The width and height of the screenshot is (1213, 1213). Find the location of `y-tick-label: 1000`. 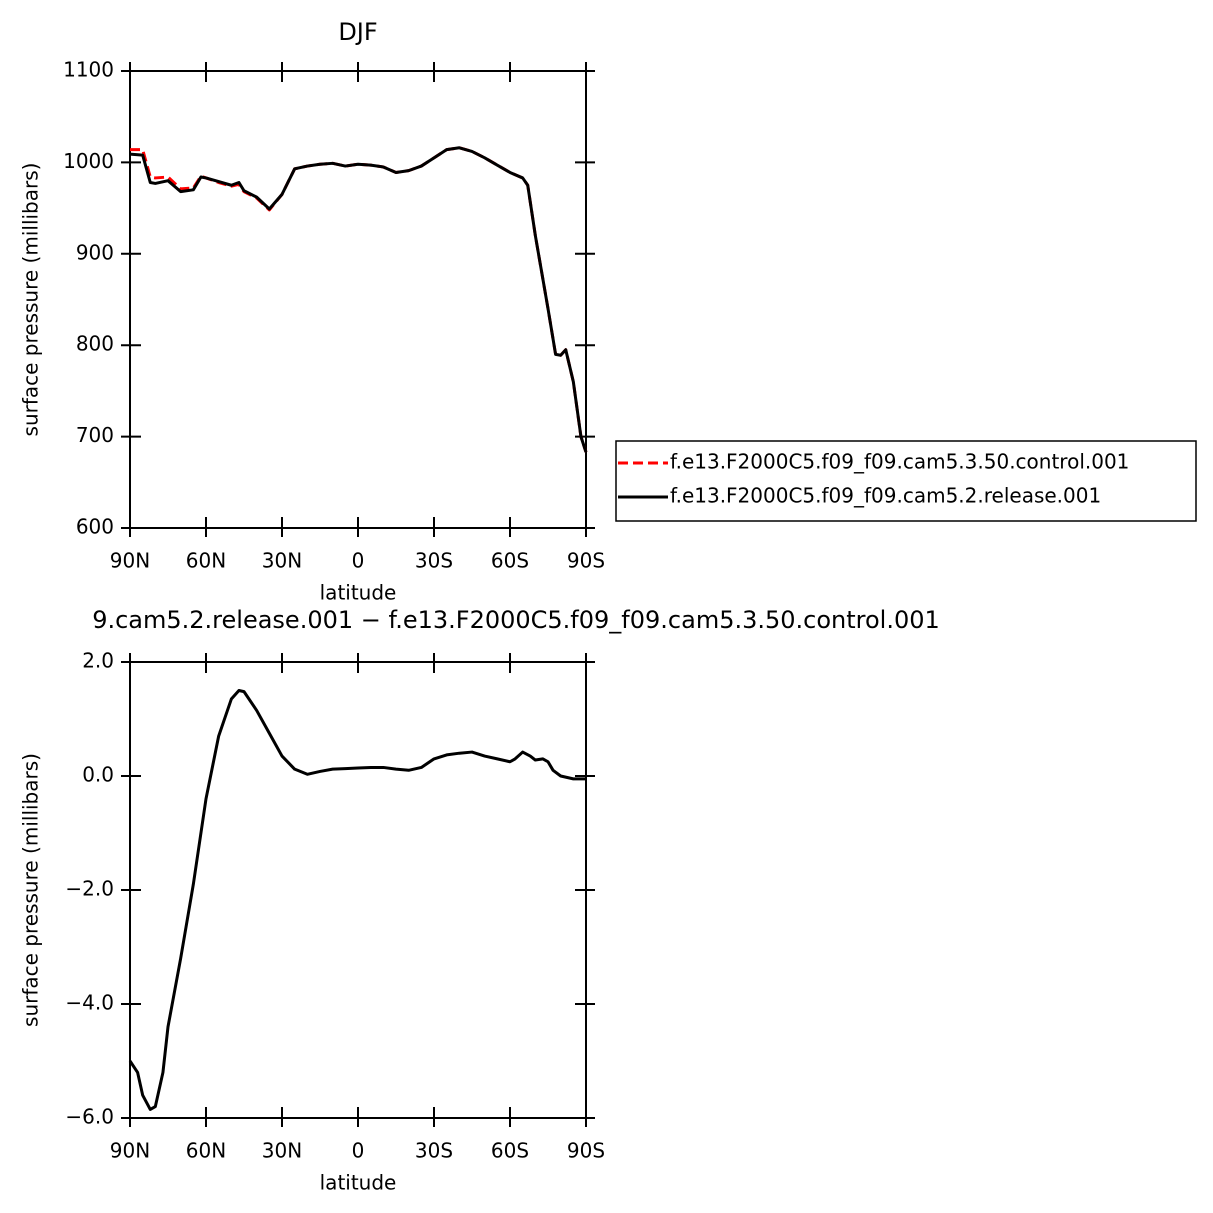

y-tick-label: 1000 is located at coordinates (88, 161).